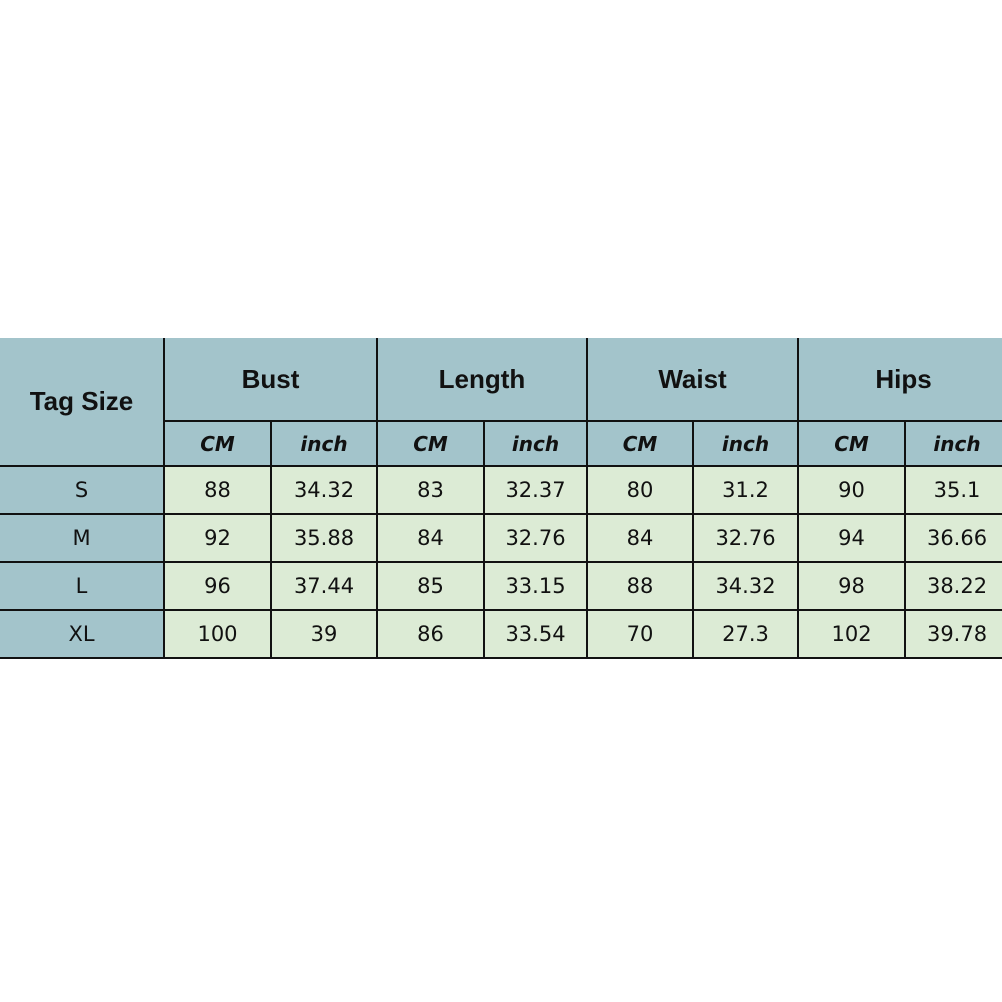 This screenshot has width=1002, height=1002. I want to click on measurement-cell: 35.88, so click(324, 538).